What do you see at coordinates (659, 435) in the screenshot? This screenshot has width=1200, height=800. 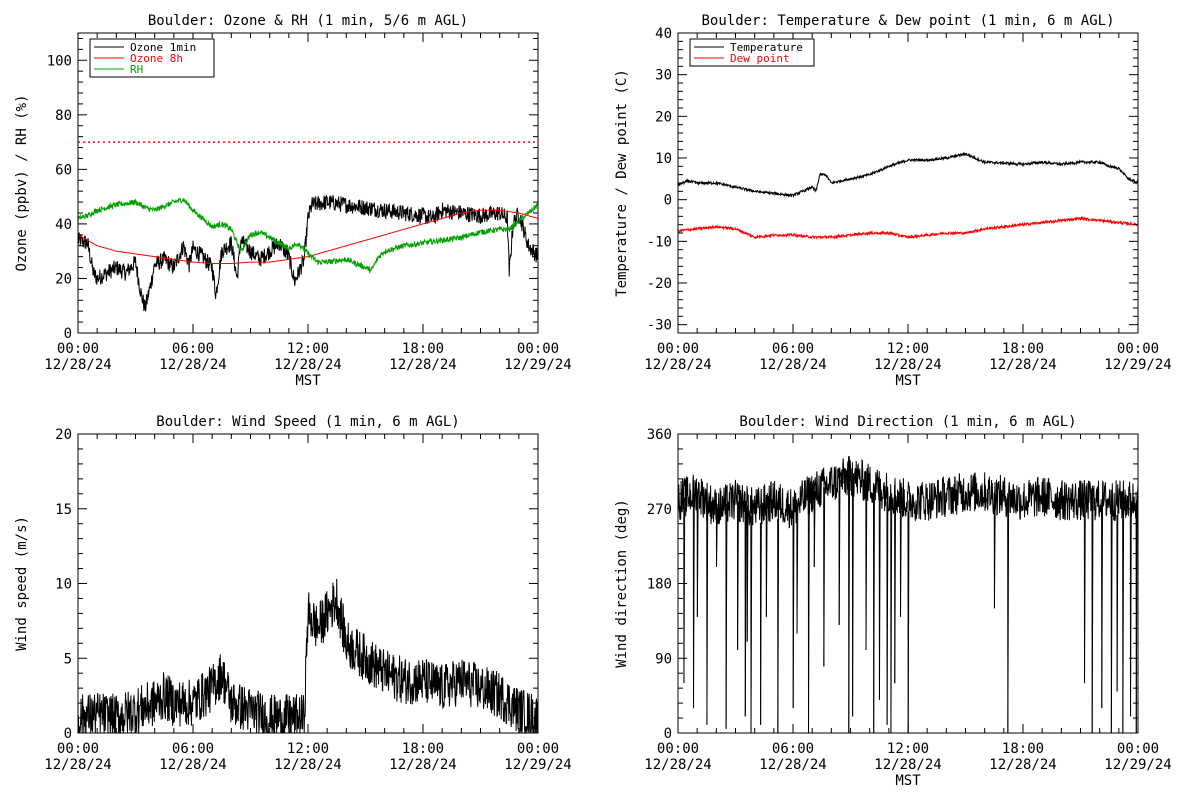 I see `y-tick-label: 360` at bounding box center [659, 435].